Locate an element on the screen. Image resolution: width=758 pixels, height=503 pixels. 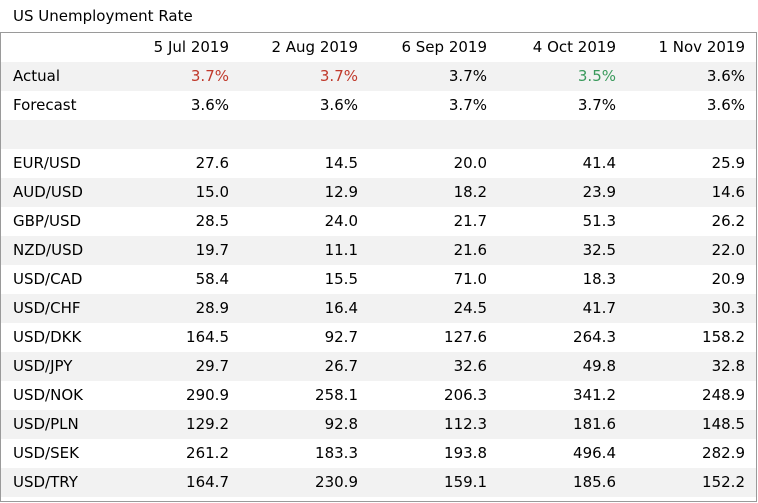
pair-value: 193.8 is located at coordinates (465, 453).